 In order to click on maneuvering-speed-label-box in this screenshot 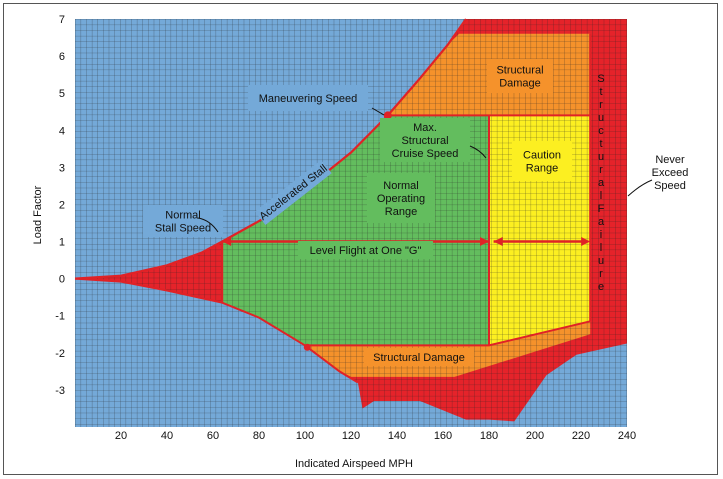, I will do `click(308, 98)`.